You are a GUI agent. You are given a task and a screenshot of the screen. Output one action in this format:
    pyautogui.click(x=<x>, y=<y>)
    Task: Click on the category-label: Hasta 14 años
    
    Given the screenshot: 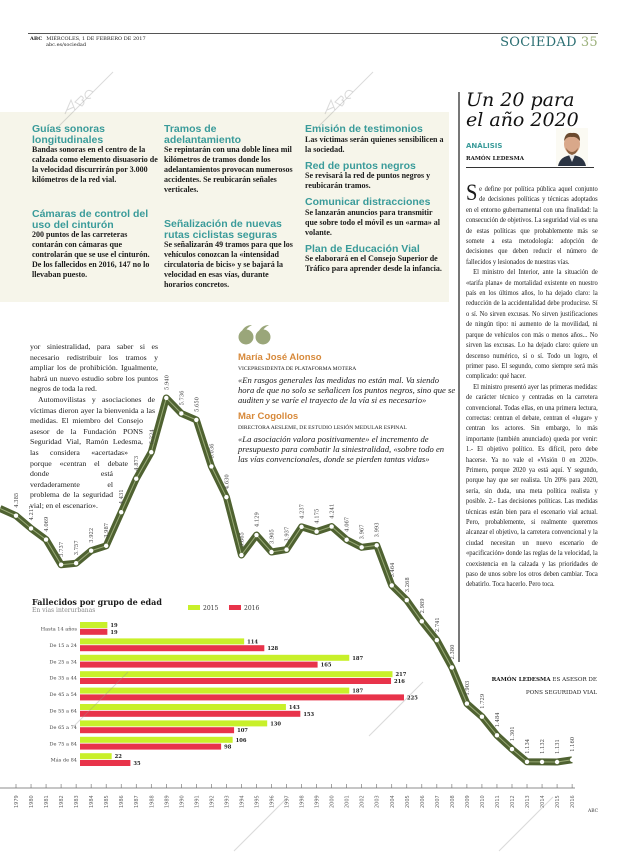 What is the action you would take?
    pyautogui.click(x=59, y=629)
    